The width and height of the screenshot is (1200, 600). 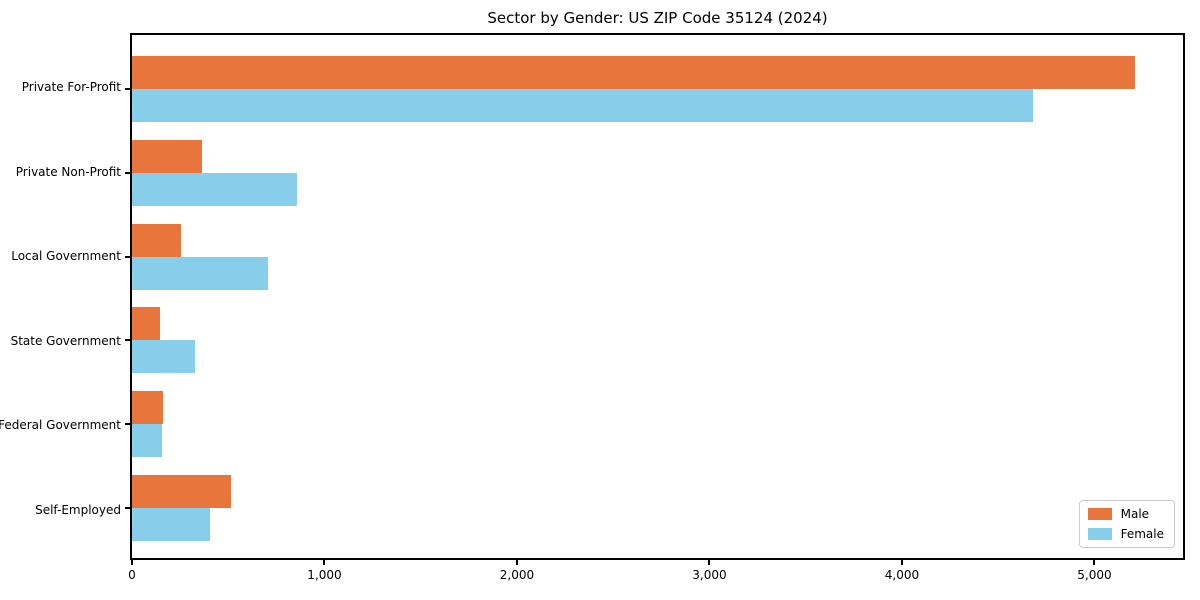 What do you see at coordinates (1126, 524) in the screenshot?
I see `legend: Male Female` at bounding box center [1126, 524].